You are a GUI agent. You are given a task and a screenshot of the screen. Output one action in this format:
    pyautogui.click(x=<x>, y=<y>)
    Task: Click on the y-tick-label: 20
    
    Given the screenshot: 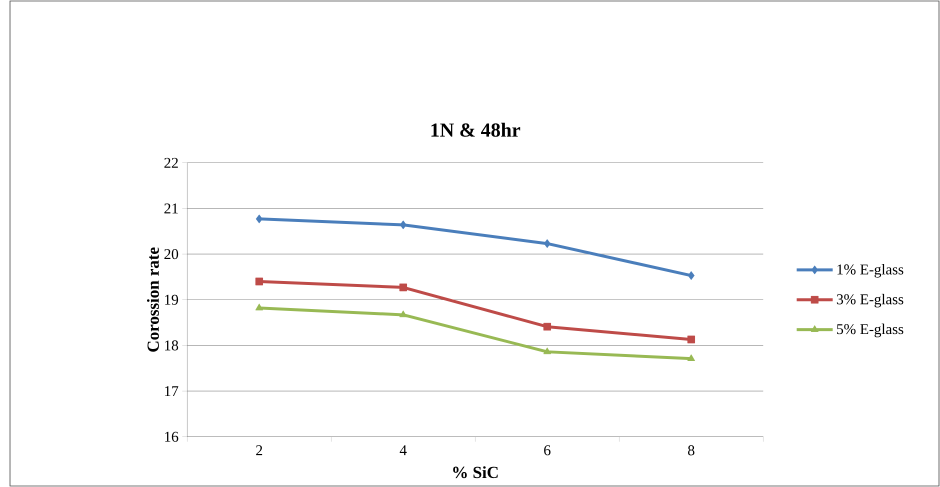 What is the action you would take?
    pyautogui.click(x=171, y=254)
    